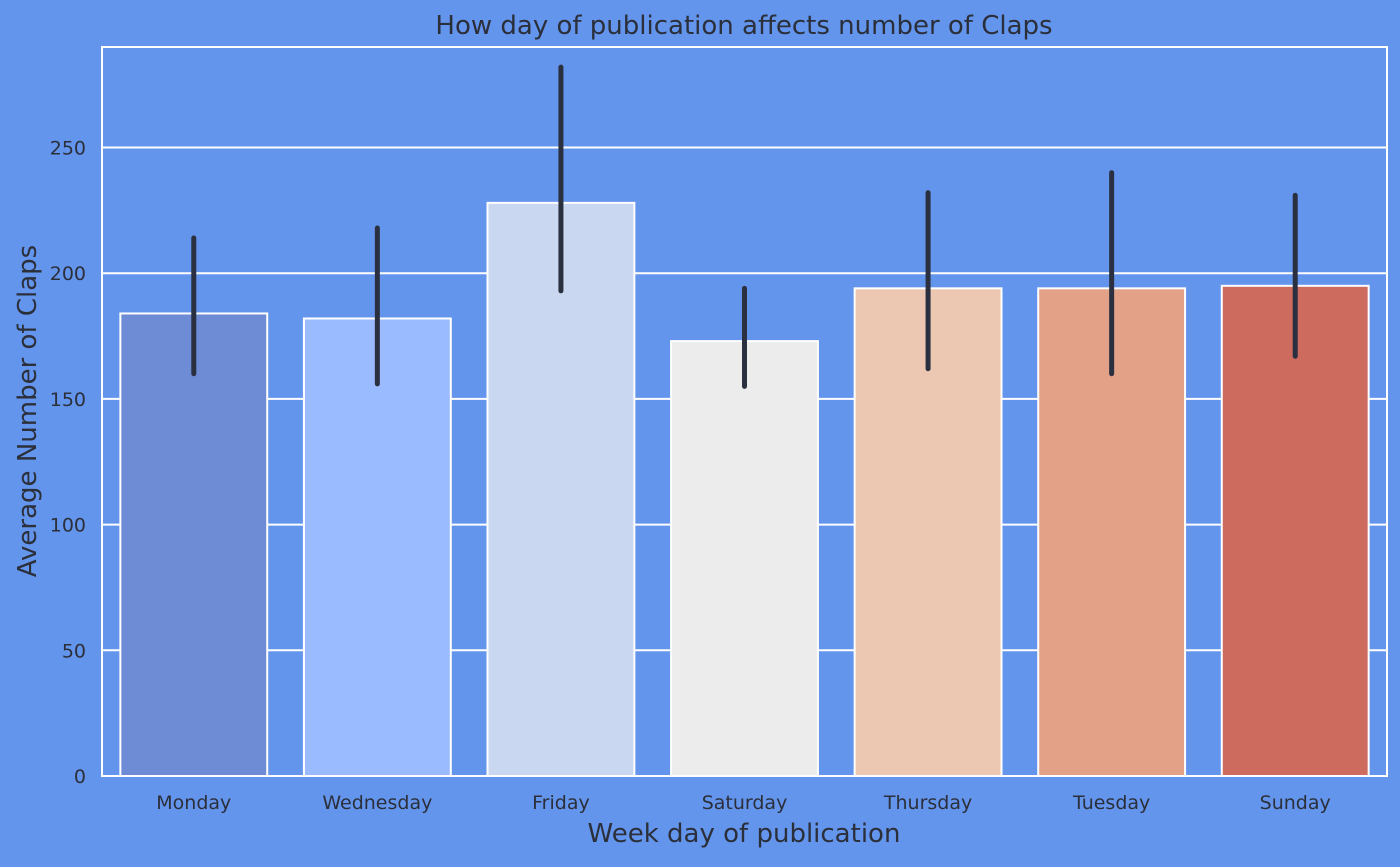 This screenshot has height=867, width=1400. What do you see at coordinates (1295, 530) in the screenshot?
I see `bar-sunday` at bounding box center [1295, 530].